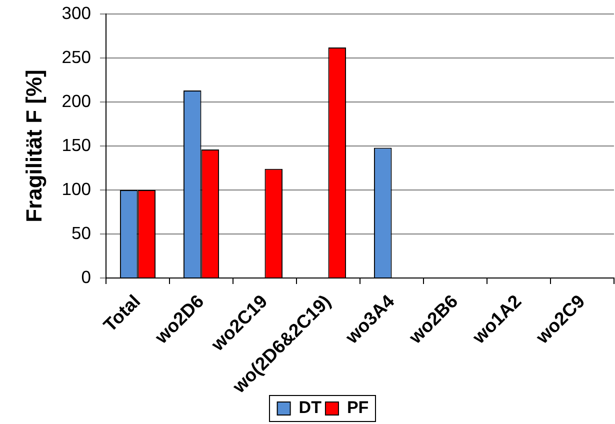 This screenshot has height=424, width=615. I want to click on legend-label: PF, so click(357, 408).